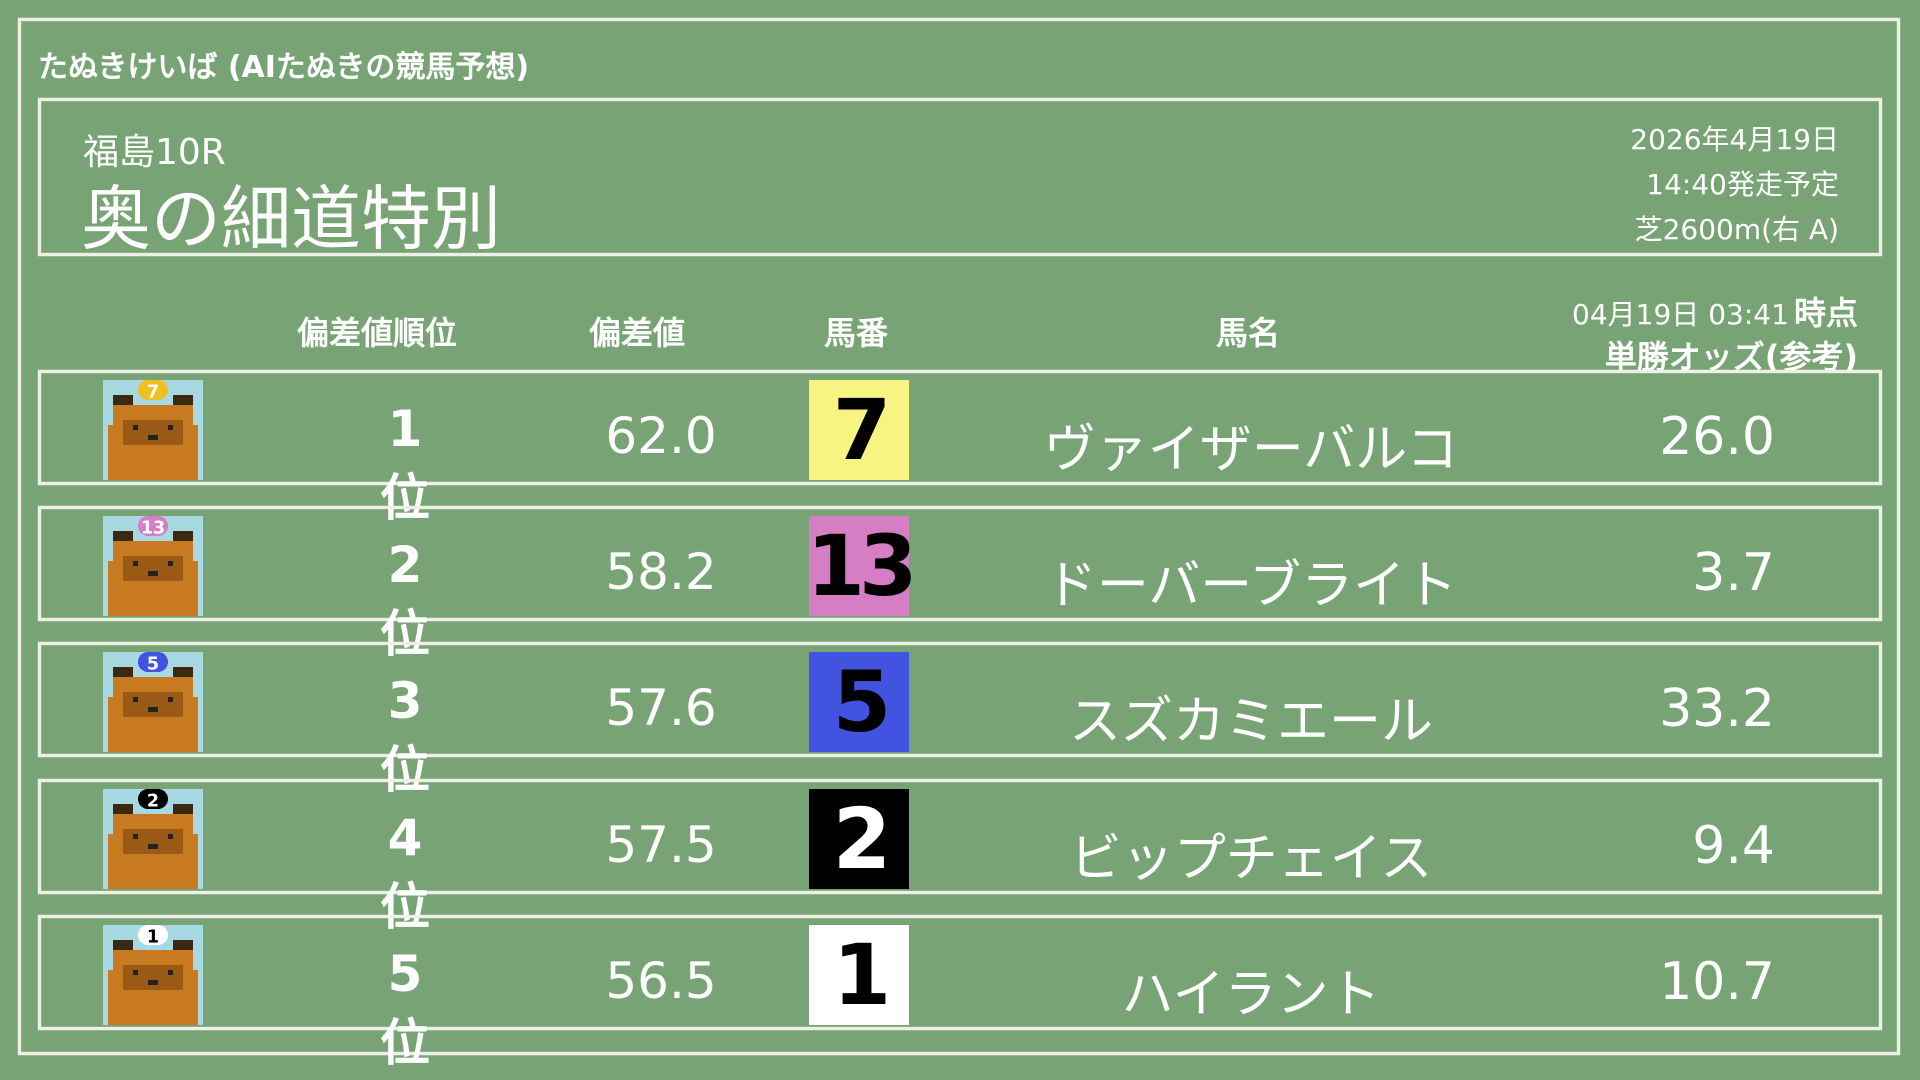 Image resolution: width=1920 pixels, height=1080 pixels. What do you see at coordinates (1742, 184) in the screenshot?
I see `race-post-time: 14:40発走予定` at bounding box center [1742, 184].